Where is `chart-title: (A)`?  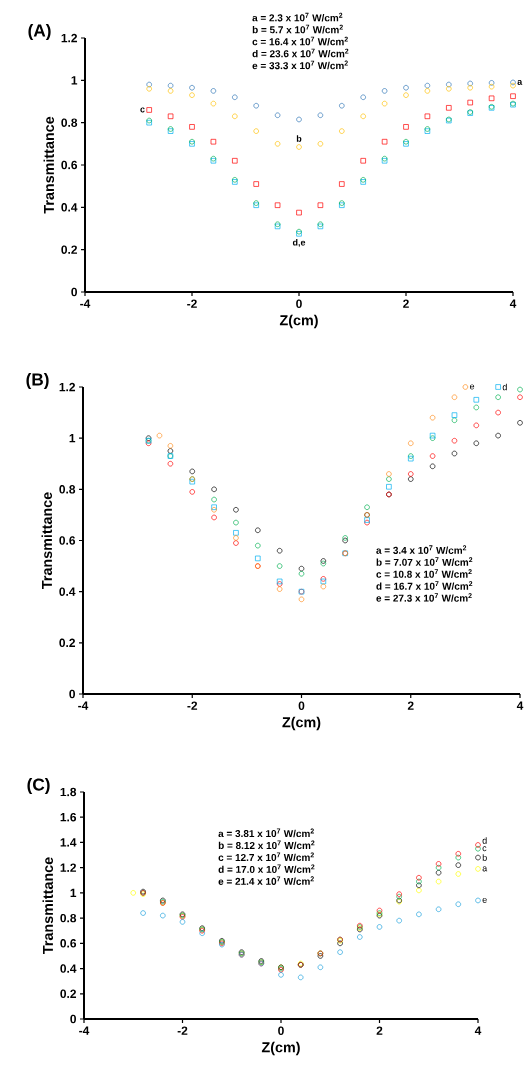
chart-title: (A) is located at coordinates (39, 32).